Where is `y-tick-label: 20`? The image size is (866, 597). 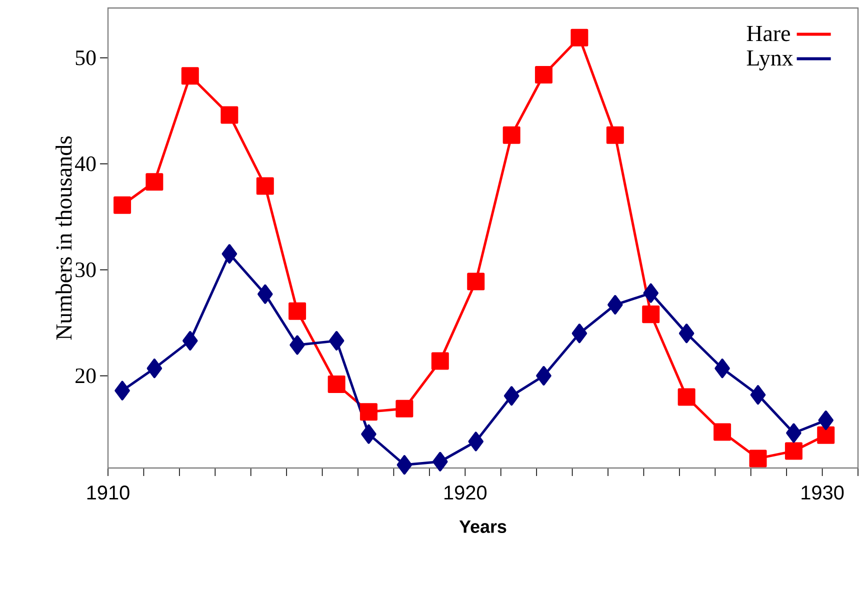
y-tick-label: 20 is located at coordinates (86, 376).